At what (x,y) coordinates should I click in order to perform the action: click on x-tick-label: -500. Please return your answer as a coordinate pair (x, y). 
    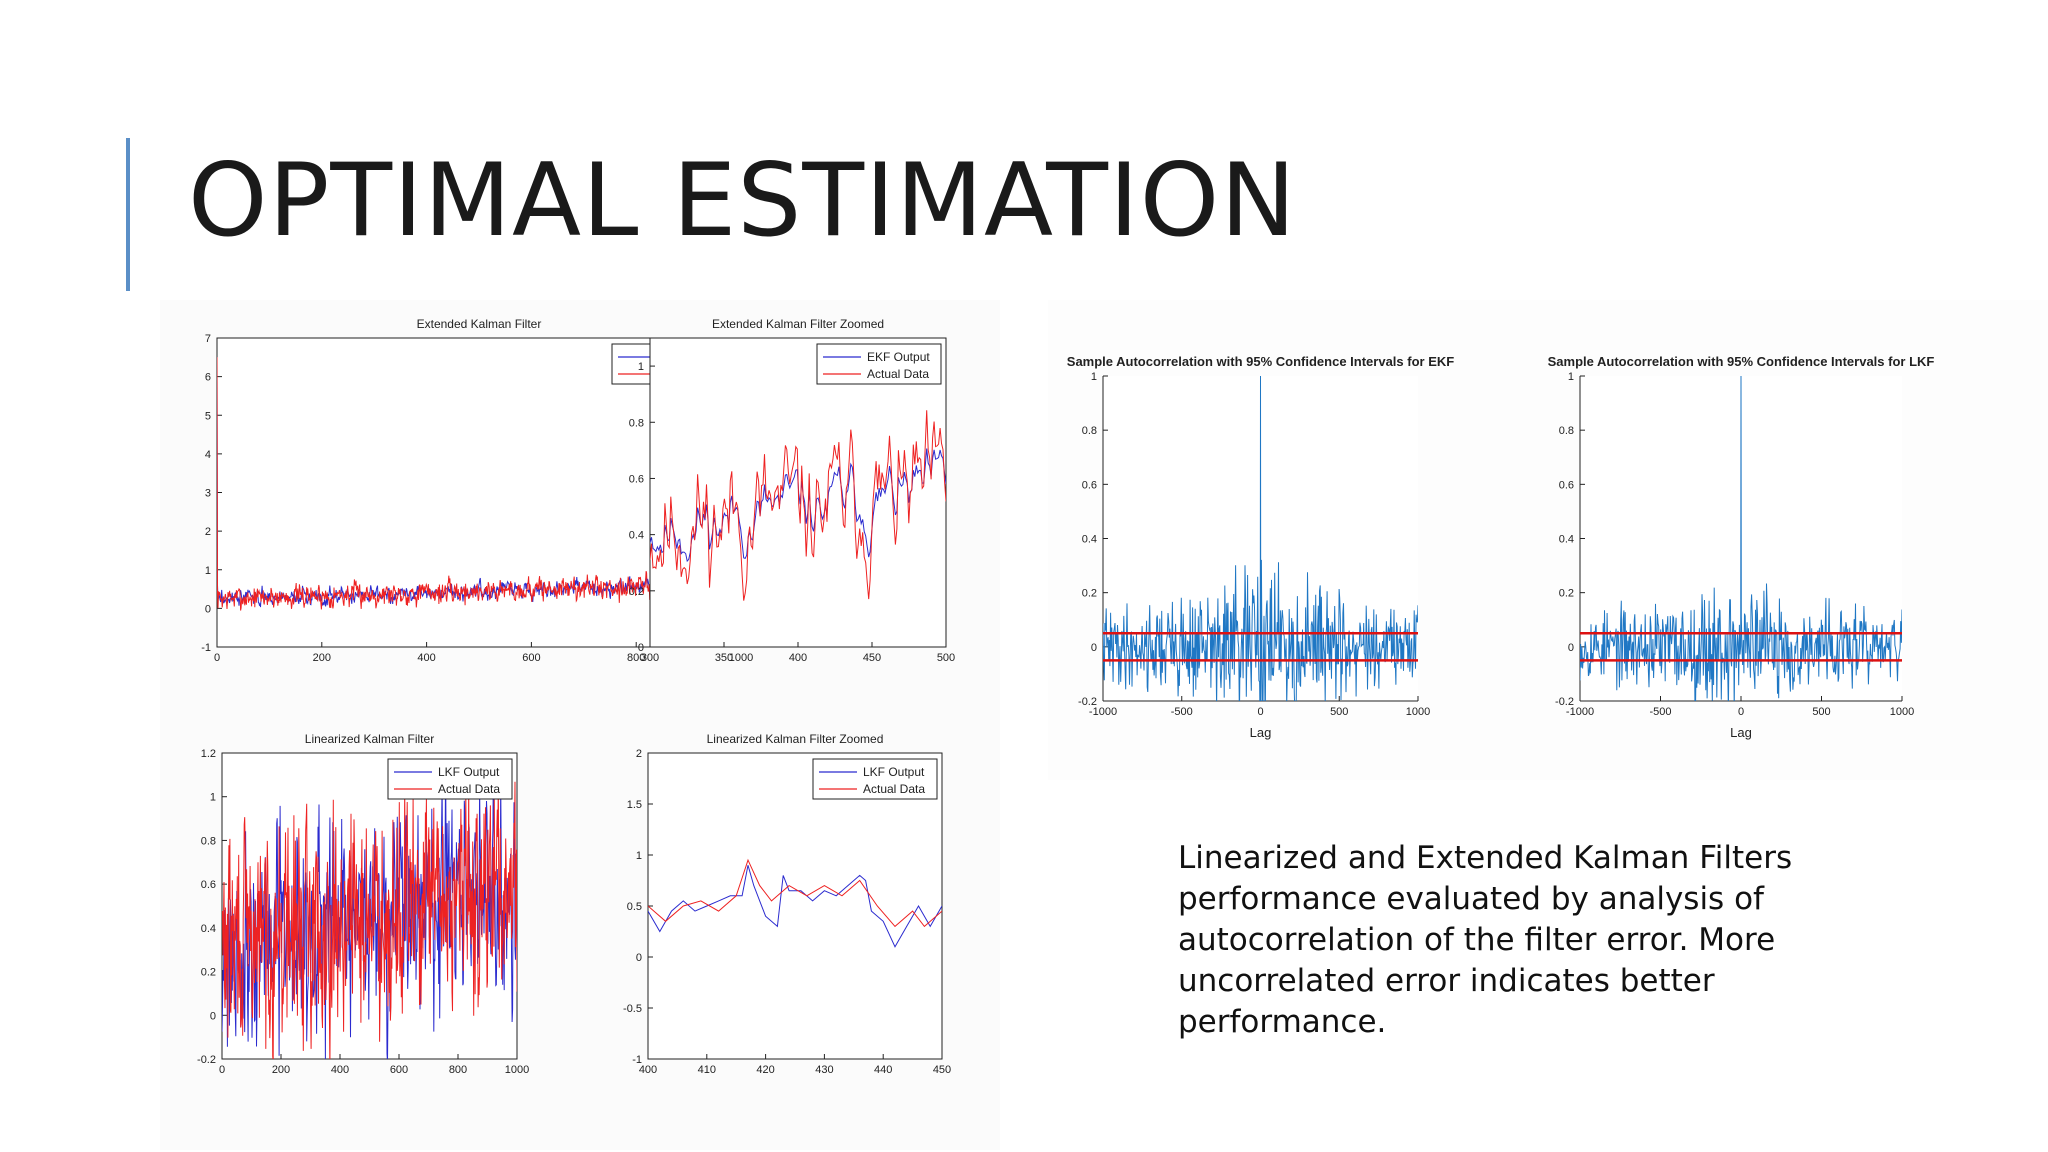
    Looking at the image, I should click on (1182, 712).